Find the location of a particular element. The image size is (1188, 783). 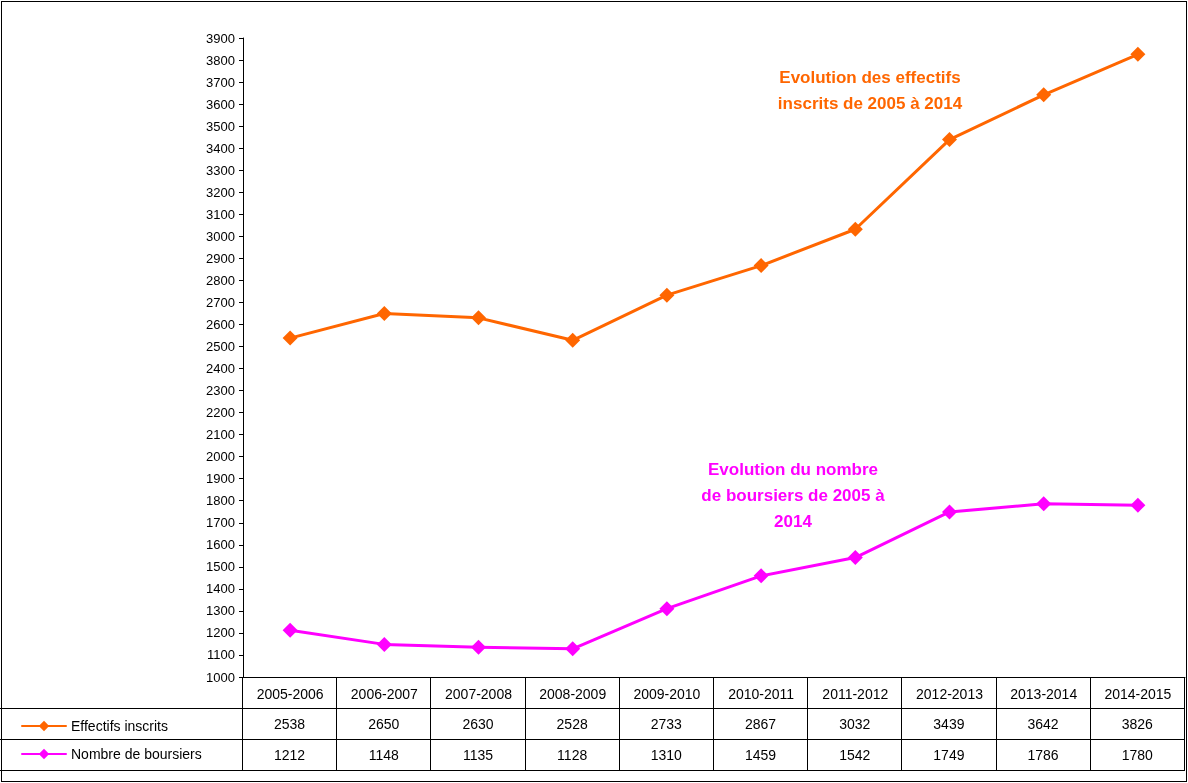

data-label: 1542 is located at coordinates (854, 755).